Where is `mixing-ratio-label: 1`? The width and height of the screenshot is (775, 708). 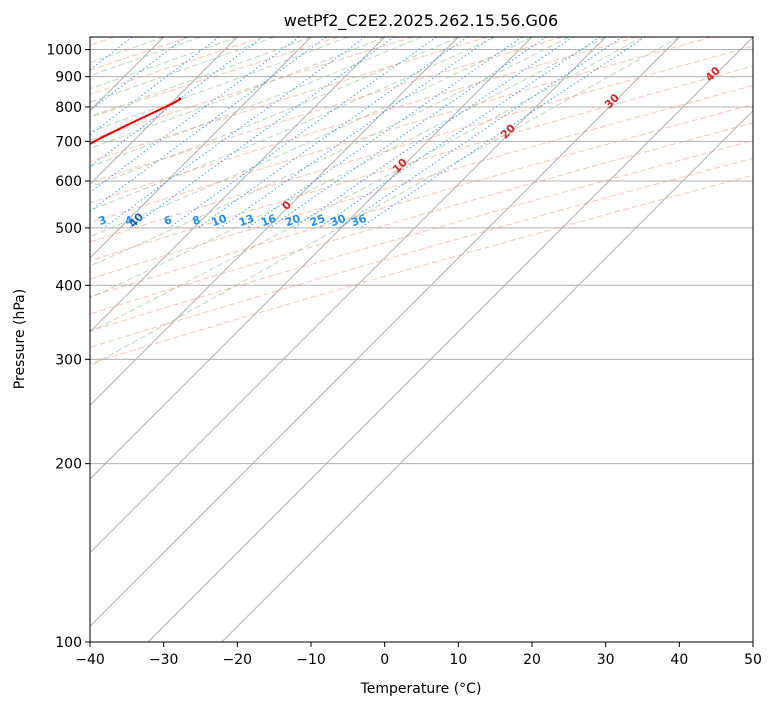 mixing-ratio-label: 1 is located at coordinates (8, 220).